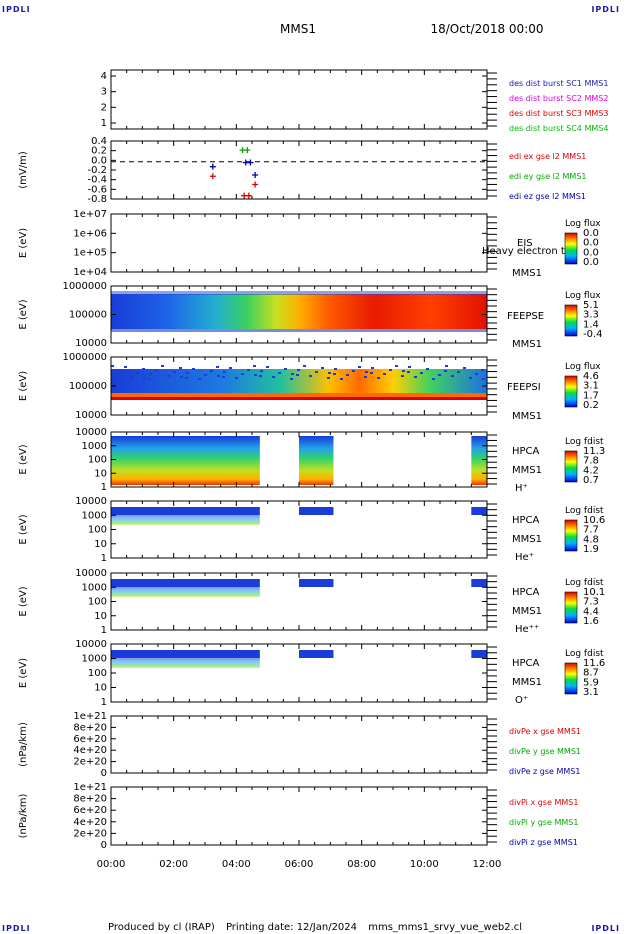  Describe the element at coordinates (298, 29) in the screenshot. I see `plot-title: MMS1` at that location.